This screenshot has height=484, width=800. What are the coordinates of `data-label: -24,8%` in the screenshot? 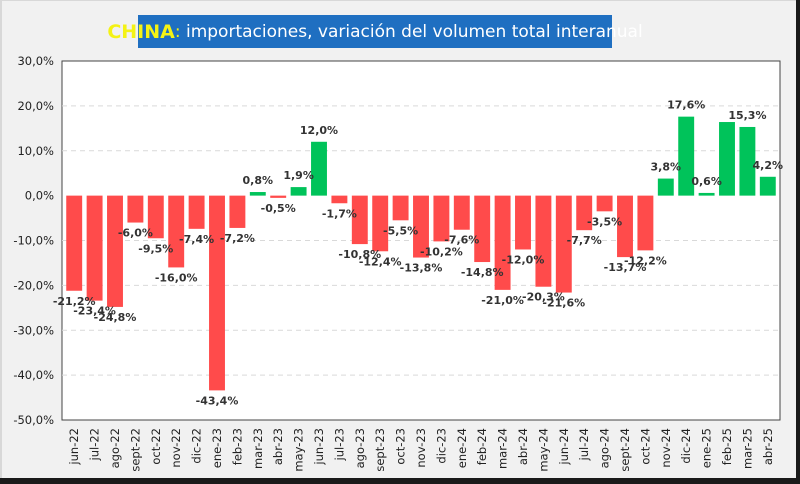 It's located at (115, 317).